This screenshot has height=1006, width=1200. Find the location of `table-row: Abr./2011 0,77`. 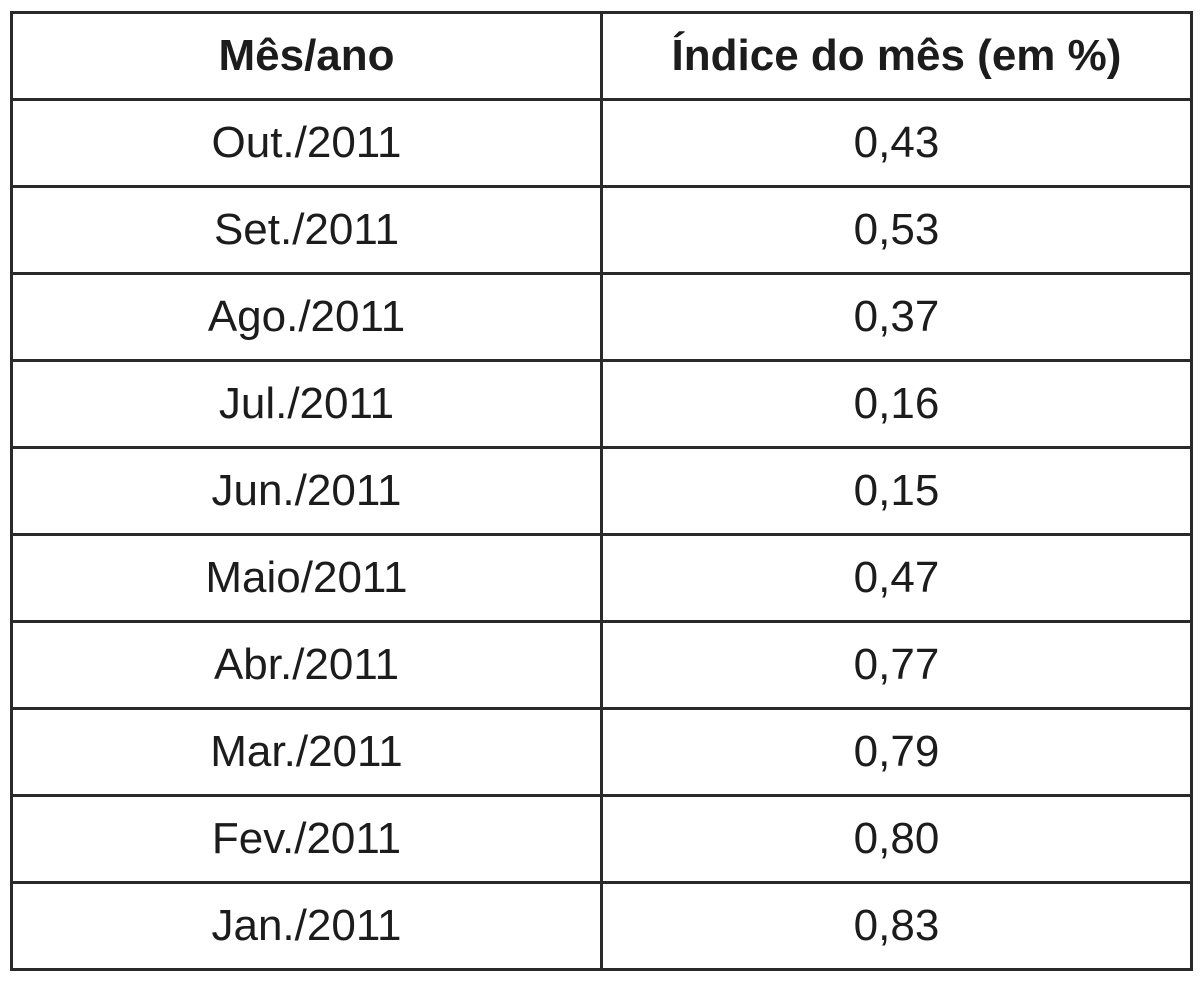

table-row: Abr./2011 0,77 is located at coordinates (601, 665).